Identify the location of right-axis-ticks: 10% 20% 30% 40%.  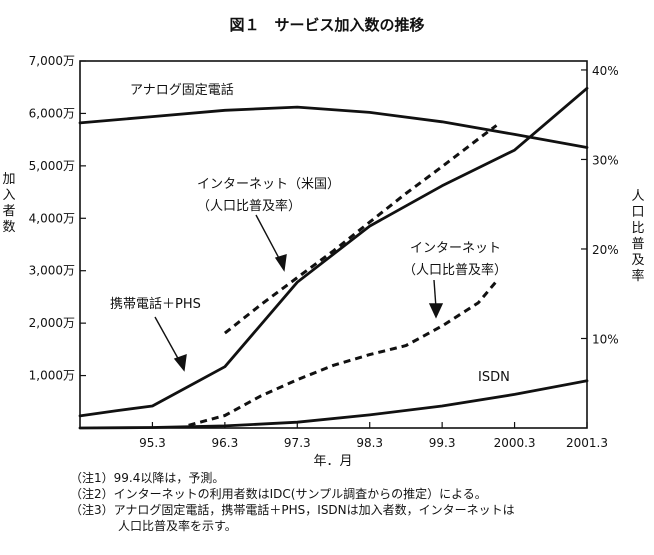
(600, 205).